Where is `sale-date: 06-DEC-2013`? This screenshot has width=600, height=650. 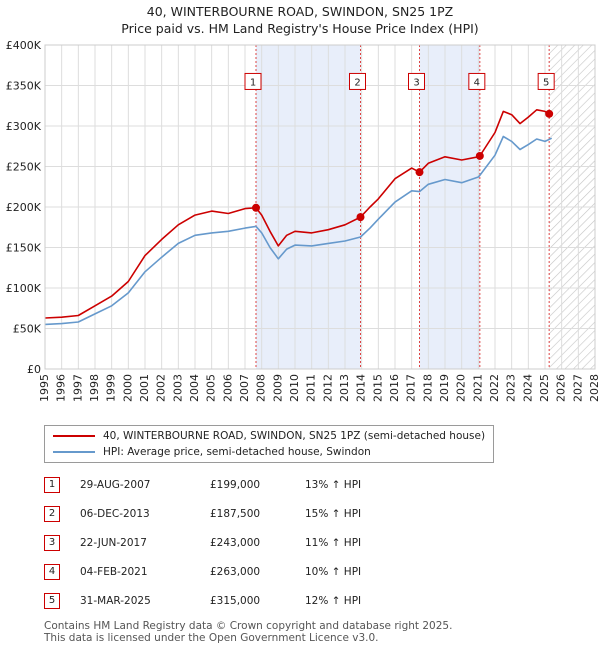
sale-date: 06-DEC-2013 is located at coordinates (115, 513).